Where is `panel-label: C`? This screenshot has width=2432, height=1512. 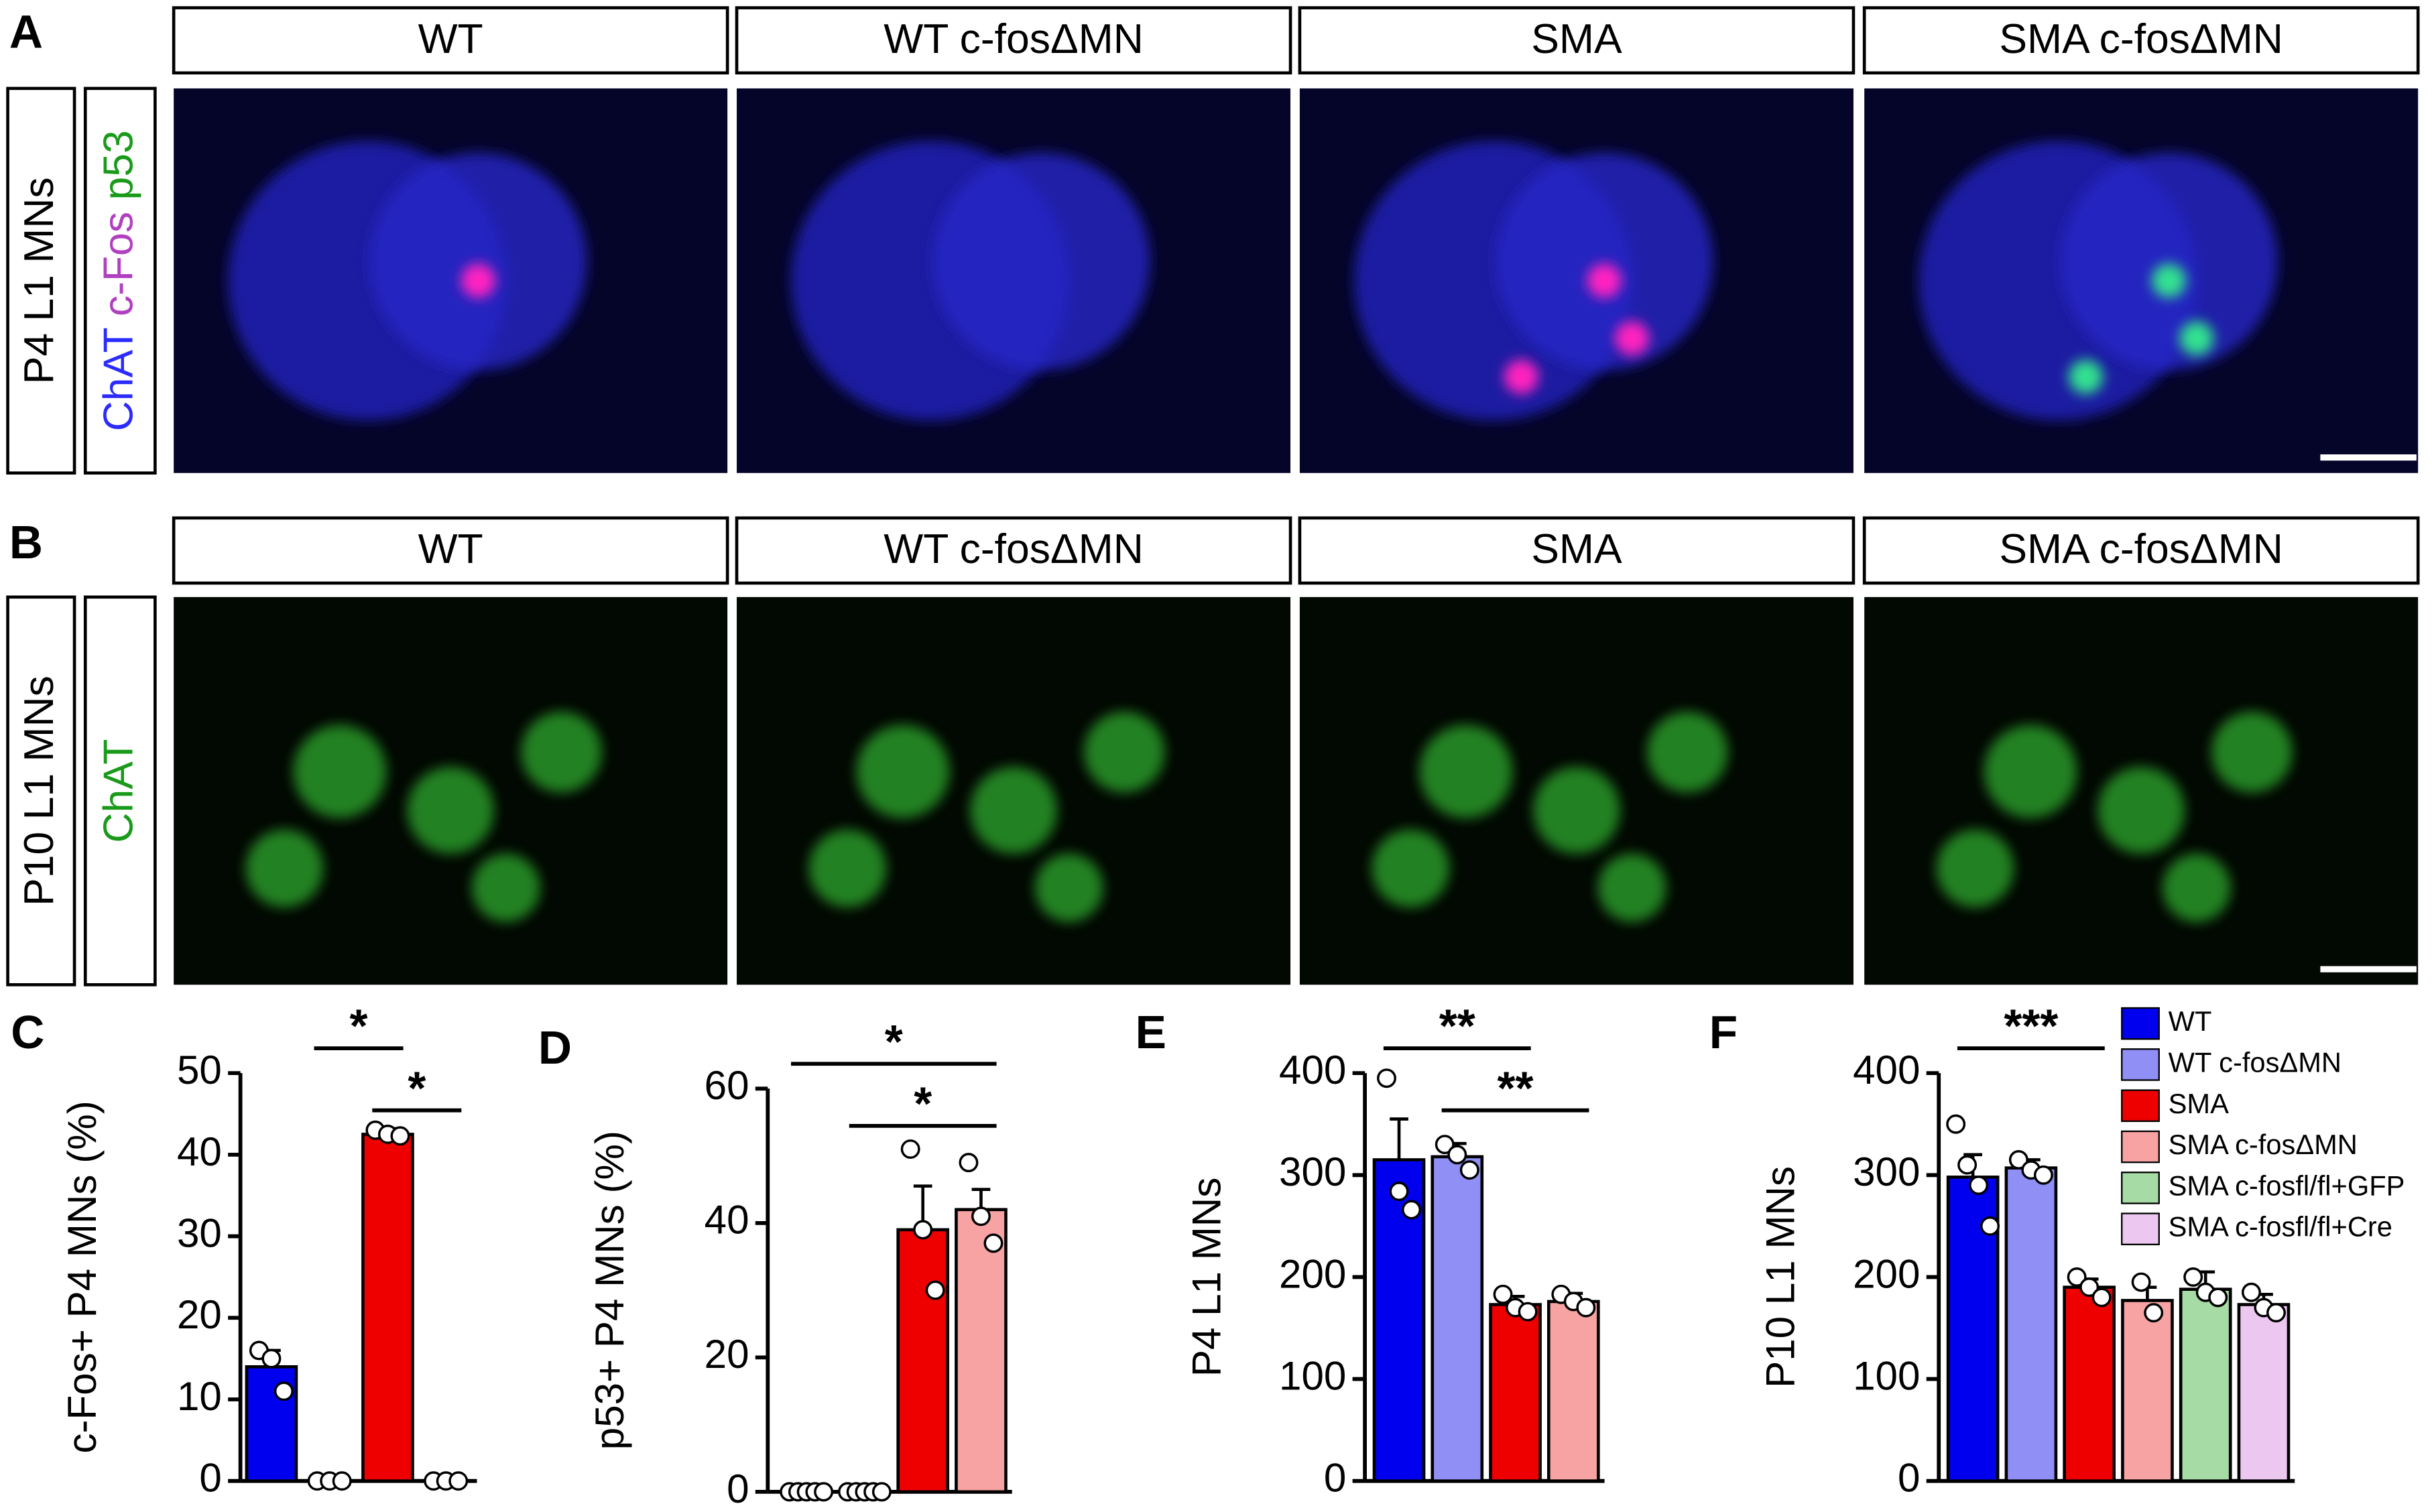 panel-label: C is located at coordinates (27, 1032).